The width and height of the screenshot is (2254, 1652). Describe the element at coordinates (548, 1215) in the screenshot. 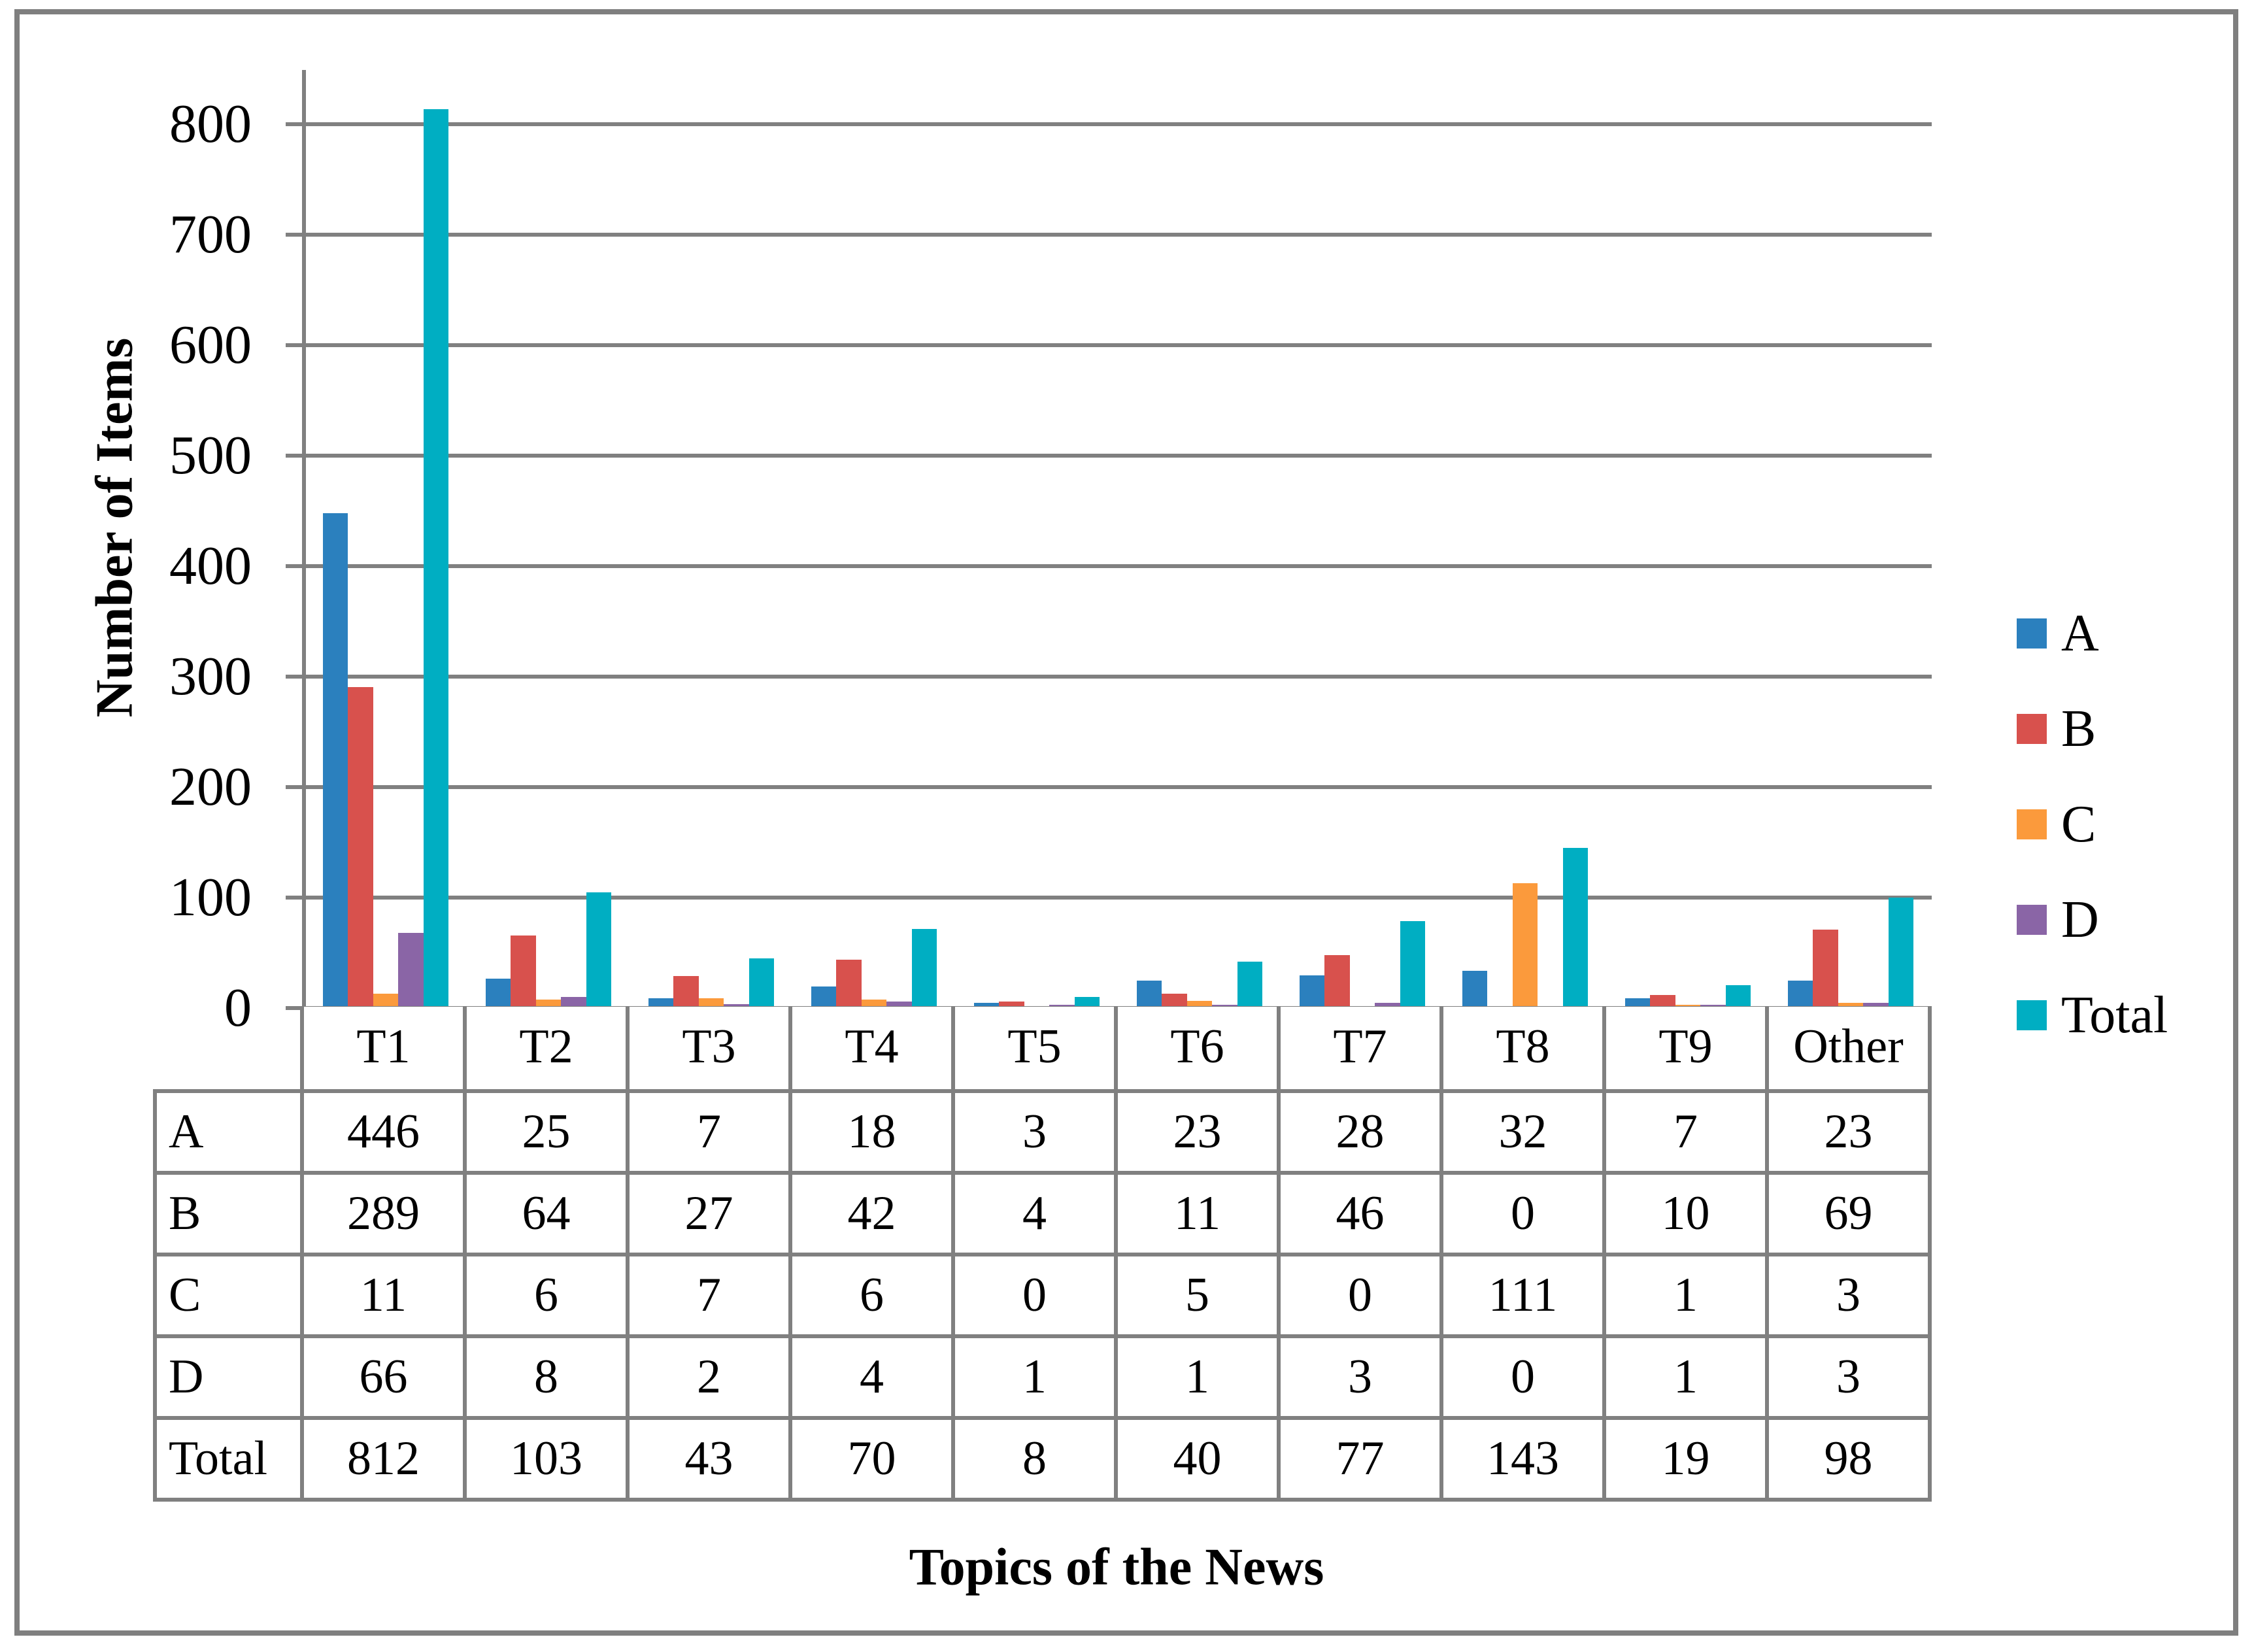

I see `table-cell: 64` at that location.